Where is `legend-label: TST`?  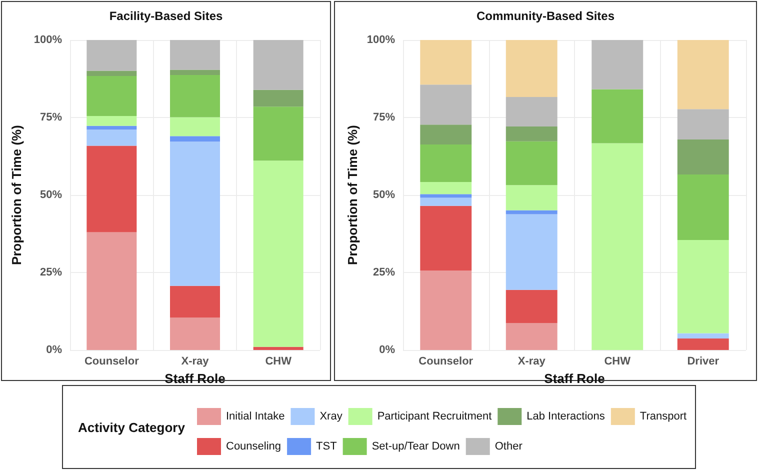
legend-label: TST is located at coordinates (327, 446).